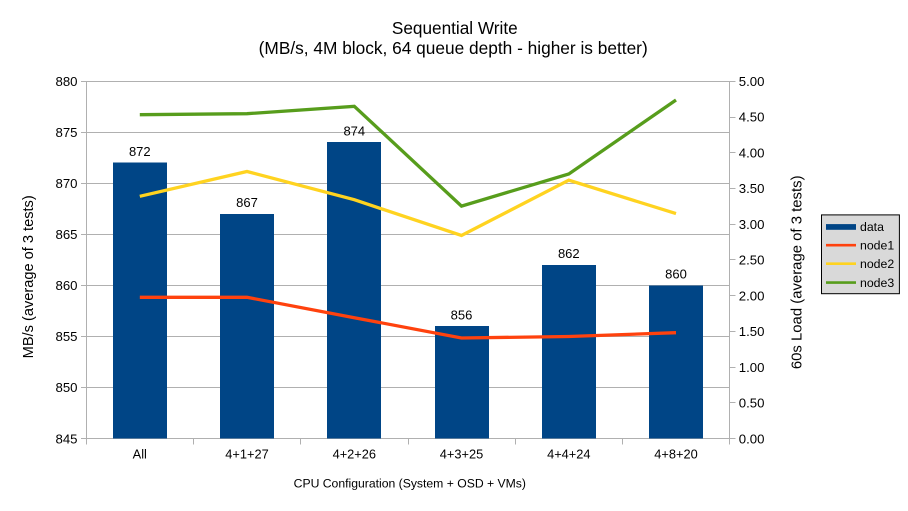 This screenshot has height=511, width=908. Describe the element at coordinates (752, 367) in the screenshot. I see `svg-text: 1.00` at that location.